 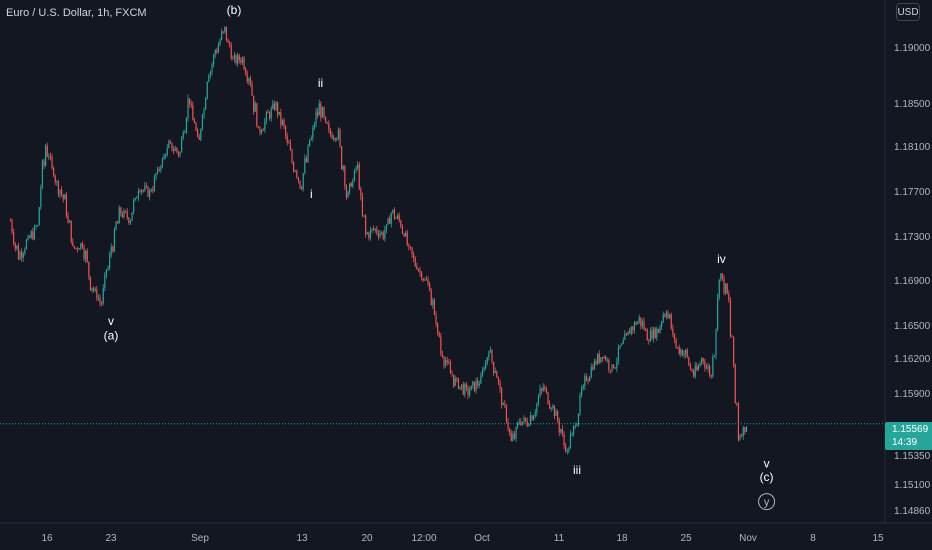 I want to click on price-tick-label: 1.14860, so click(x=912, y=511).